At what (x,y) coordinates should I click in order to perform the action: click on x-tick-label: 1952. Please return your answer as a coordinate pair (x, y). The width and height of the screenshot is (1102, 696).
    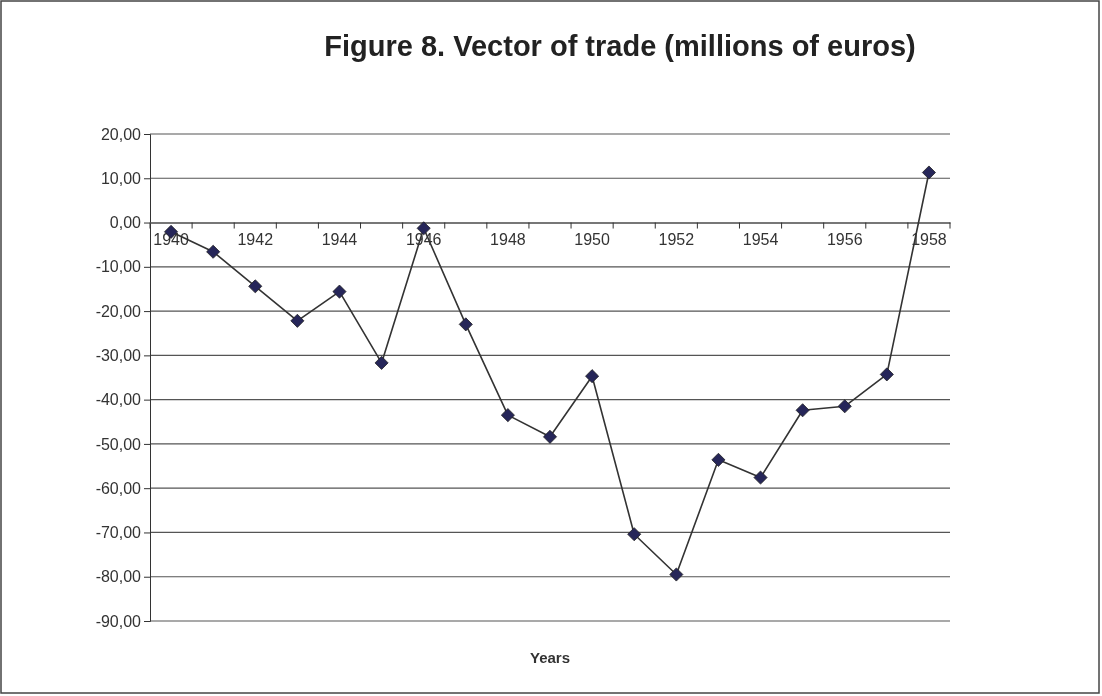
    Looking at the image, I should click on (676, 239).